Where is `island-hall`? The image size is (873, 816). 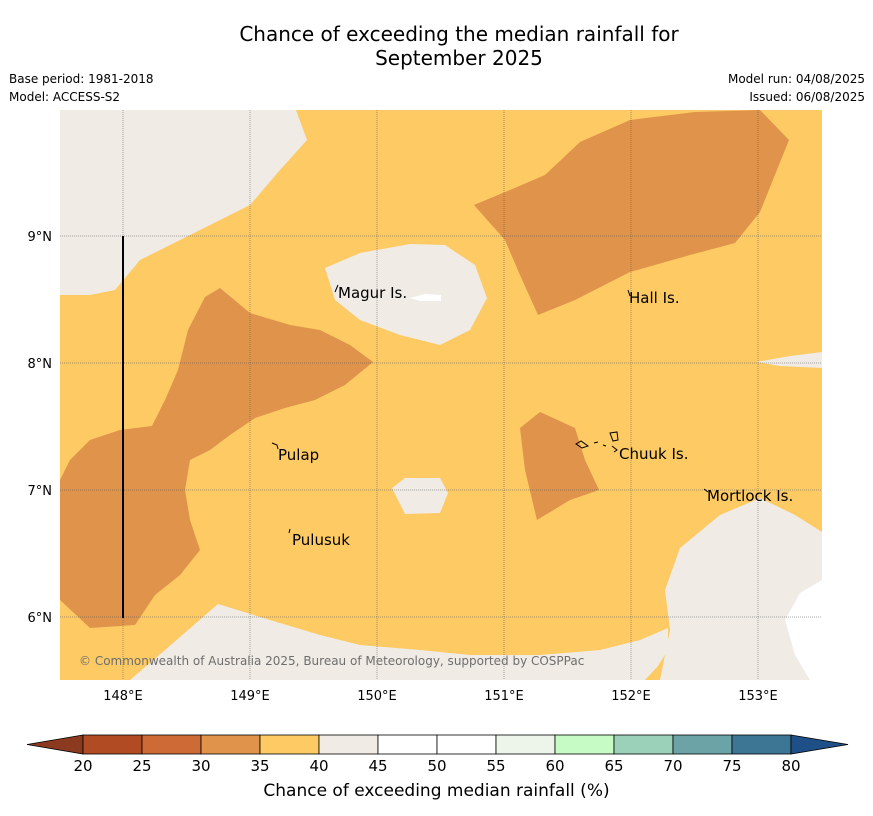 island-hall is located at coordinates (629, 293).